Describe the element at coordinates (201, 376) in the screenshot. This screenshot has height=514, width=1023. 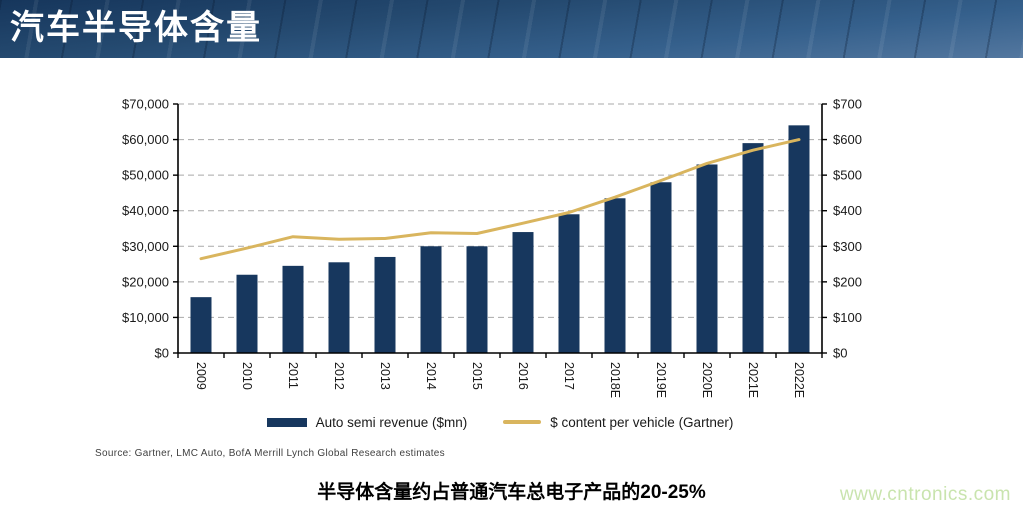
I see `x-axis-label-2009: 2009` at that location.